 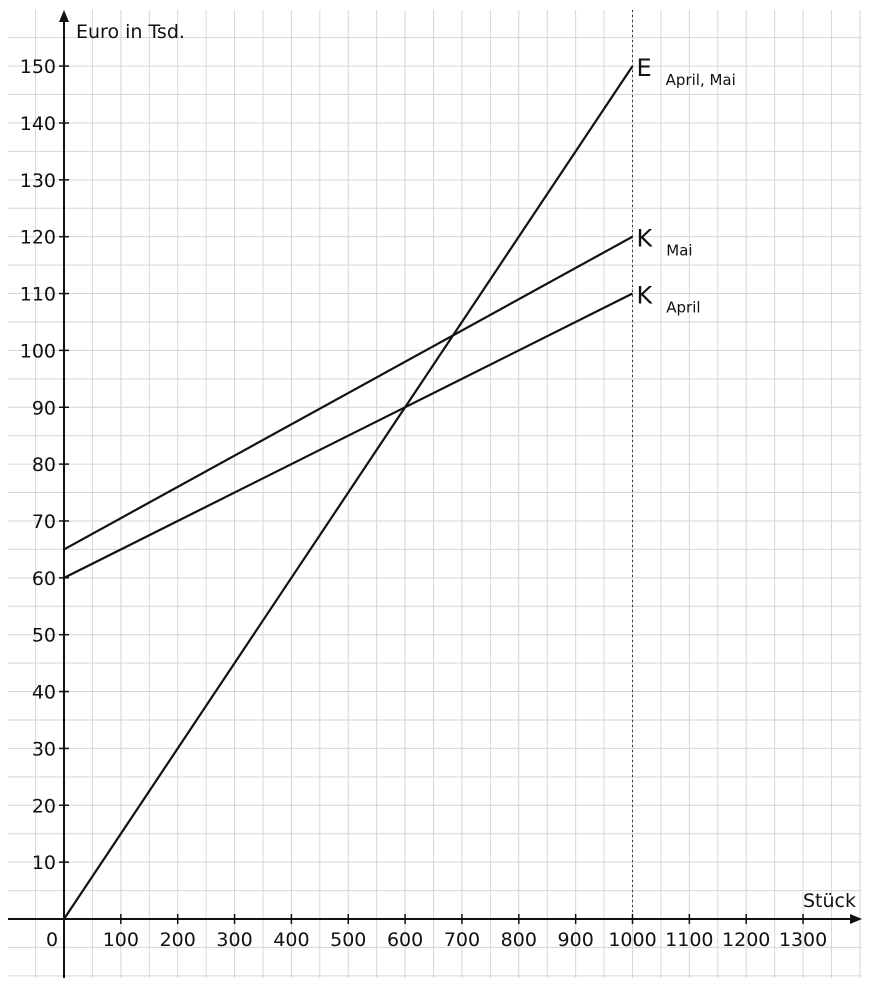 I want to click on x-tick-label: 100, so click(x=121, y=940).